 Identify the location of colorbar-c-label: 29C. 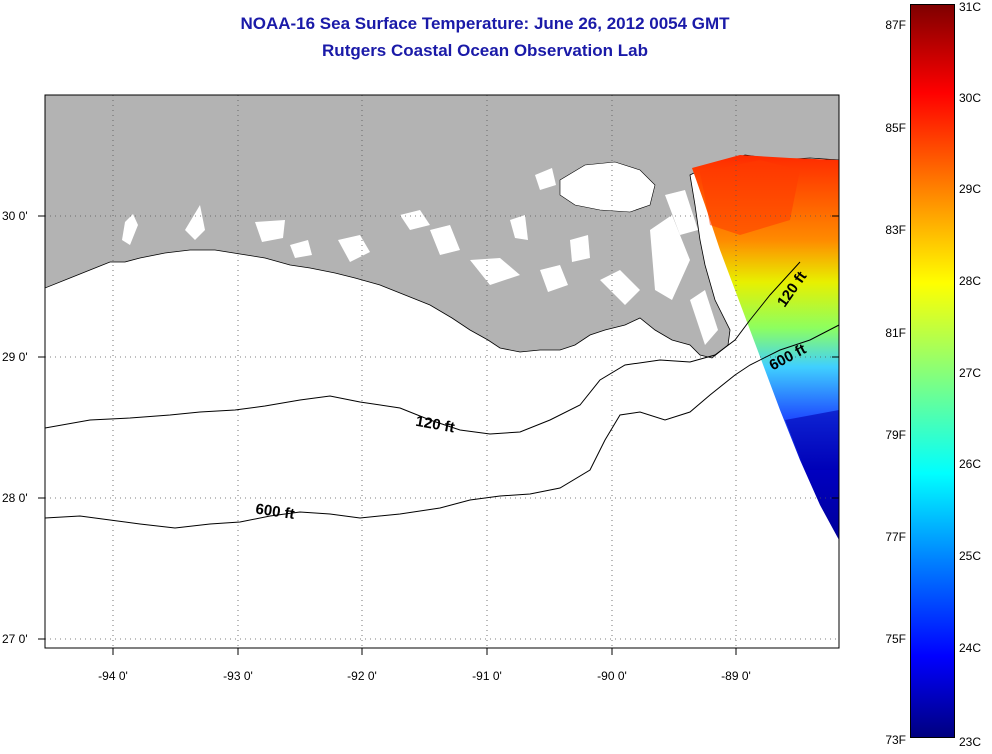
(970, 189).